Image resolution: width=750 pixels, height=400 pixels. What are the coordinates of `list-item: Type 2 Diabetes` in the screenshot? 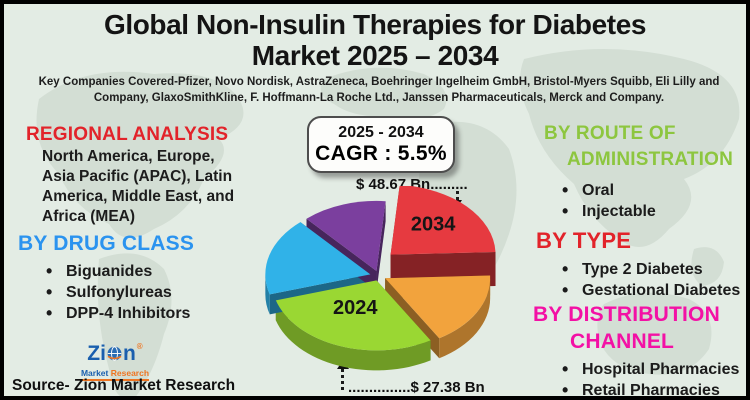 It's located at (650, 269).